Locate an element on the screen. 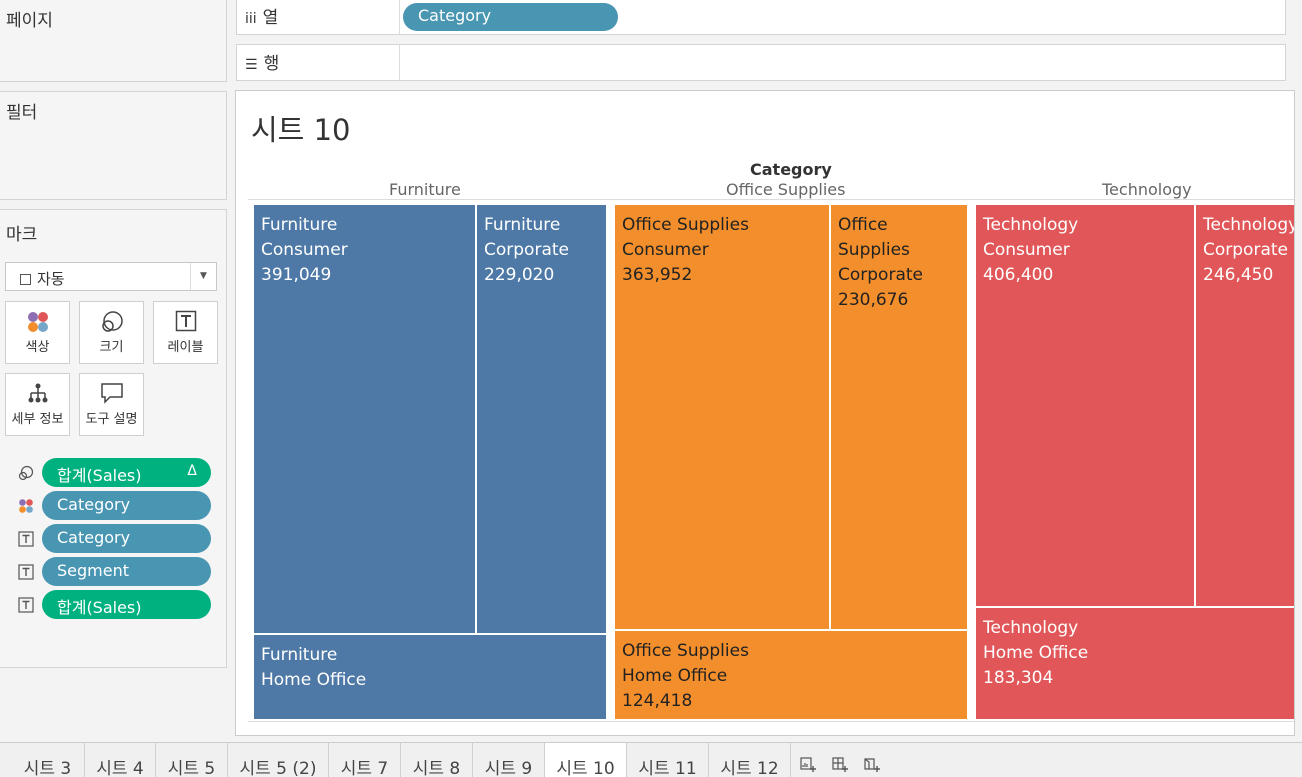 The height and width of the screenshot is (777, 1302). new-dashboard-icon is located at coordinates (840, 765).